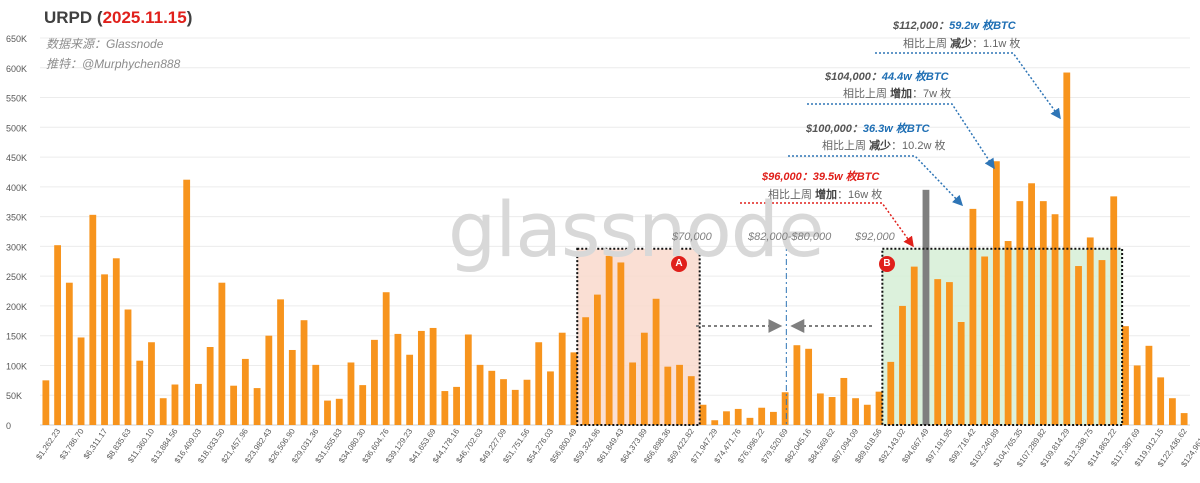 This screenshot has height=483, width=1200. Describe the element at coordinates (14, 396) in the screenshot. I see `y-tick-label: 50K` at that location.